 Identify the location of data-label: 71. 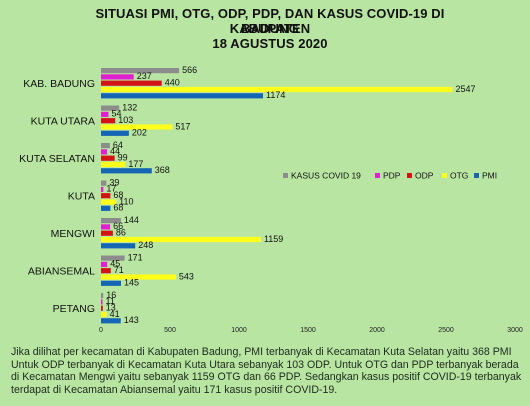
(119, 270).